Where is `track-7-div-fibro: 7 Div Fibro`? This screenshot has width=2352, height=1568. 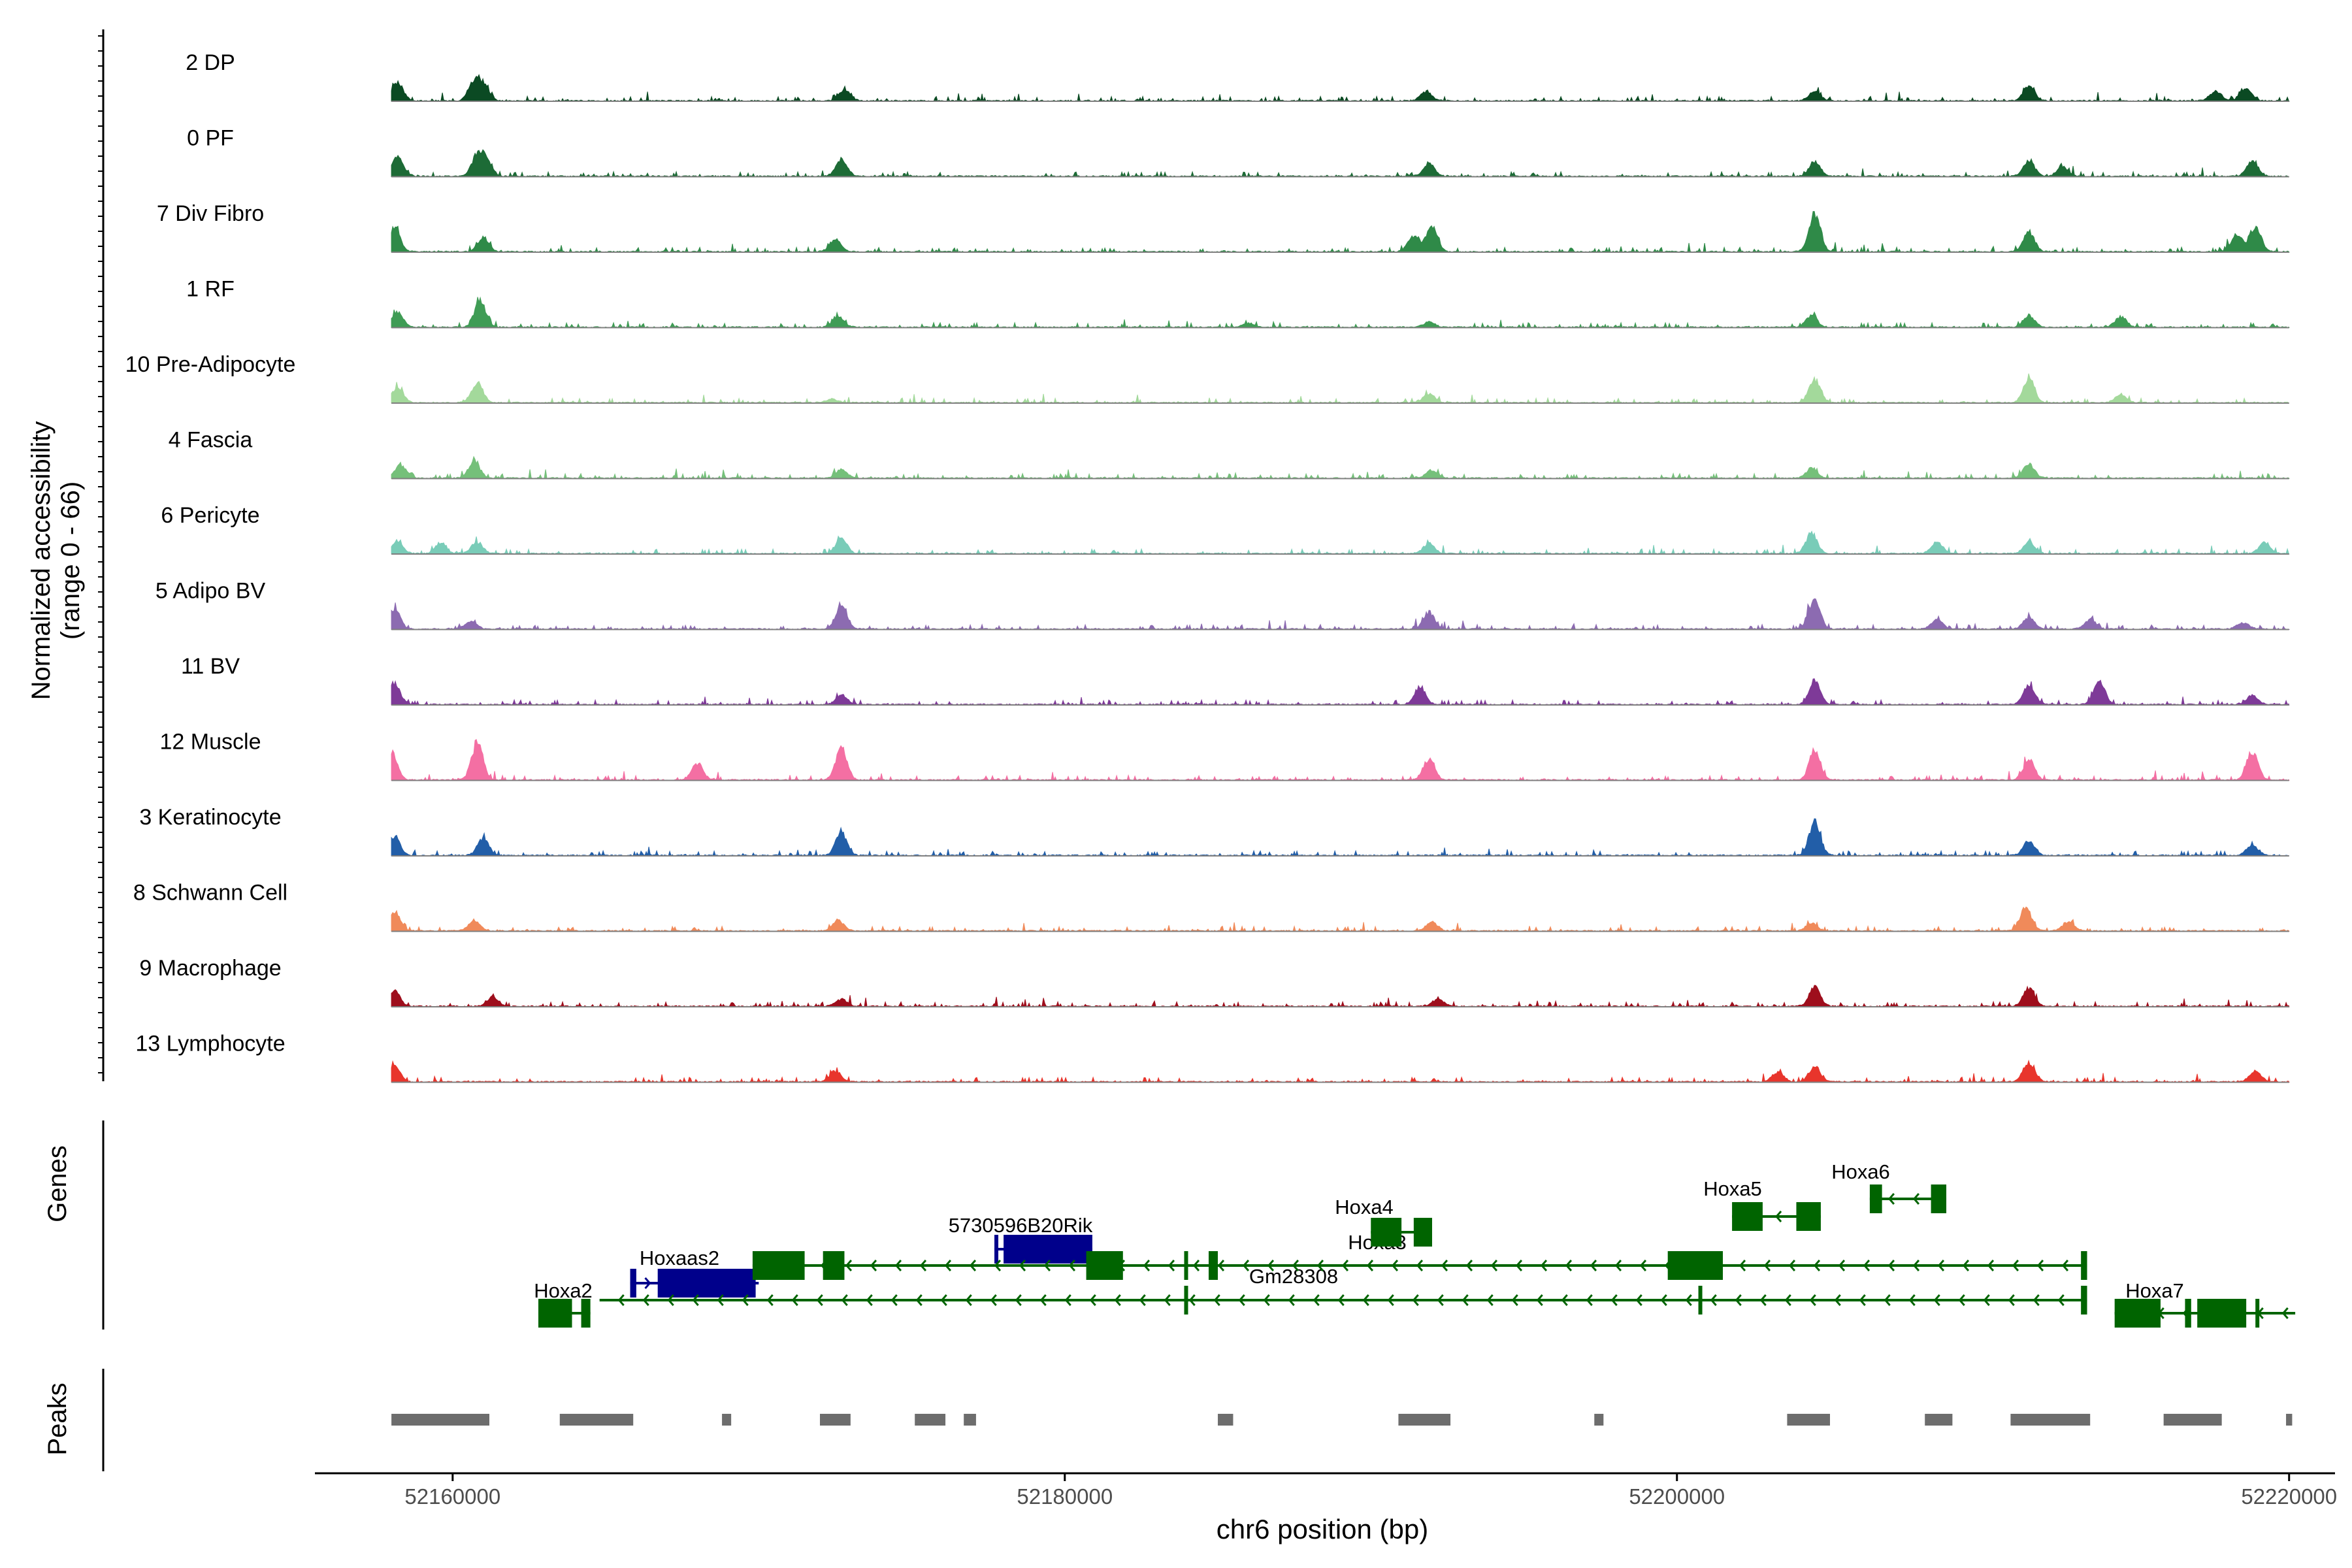
track-7-div-fibro: 7 Div Fibro is located at coordinates (1223, 227).